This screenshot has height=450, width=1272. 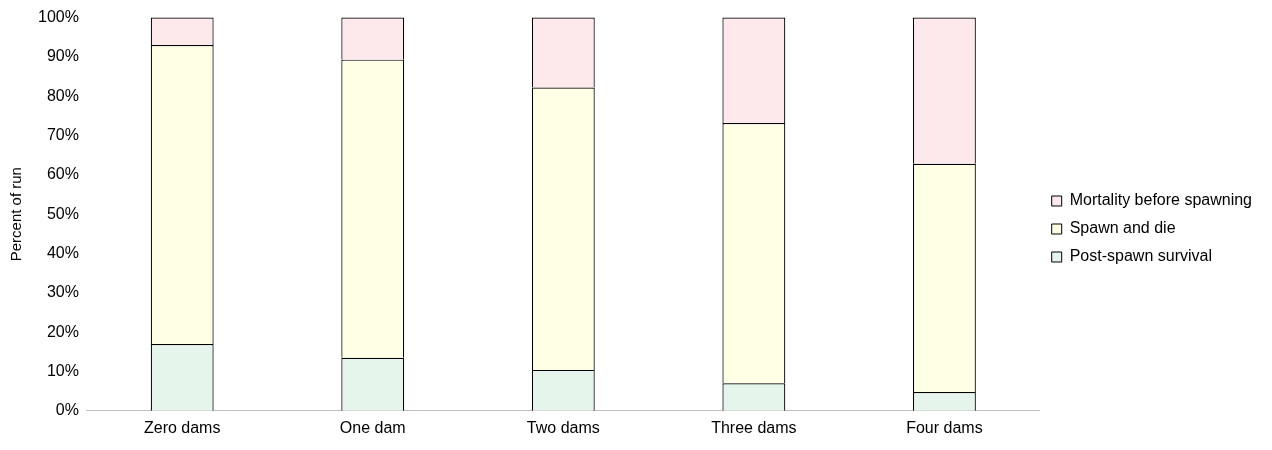 What do you see at coordinates (1160, 200) in the screenshot?
I see `legend-label: Mortality before spawning` at bounding box center [1160, 200].